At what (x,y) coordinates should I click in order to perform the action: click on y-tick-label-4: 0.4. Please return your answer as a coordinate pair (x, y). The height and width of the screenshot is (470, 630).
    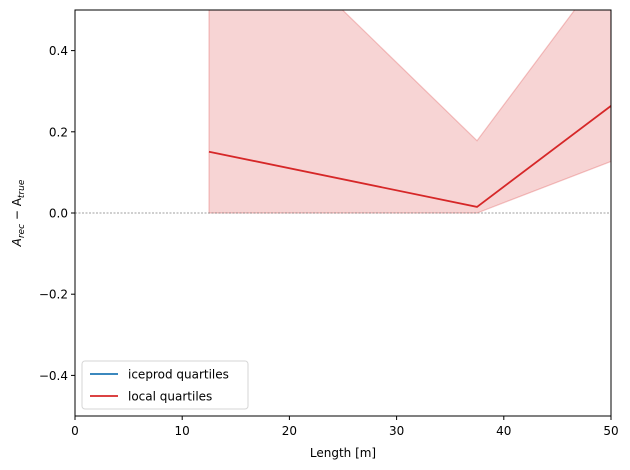
    Looking at the image, I should click on (58, 51).